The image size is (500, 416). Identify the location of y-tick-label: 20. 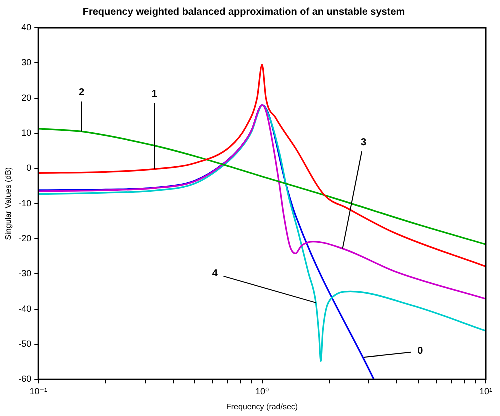
(27, 97).